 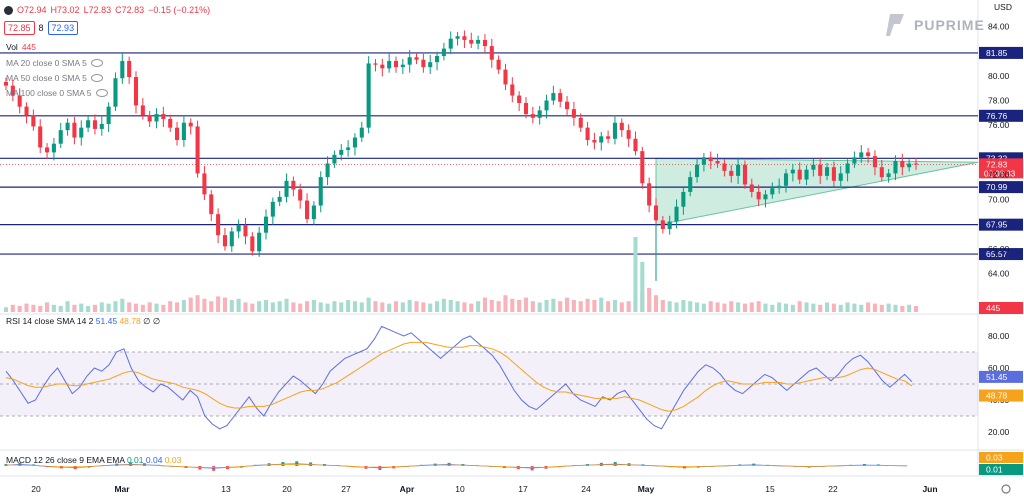 I want to click on brand-name: PUPRIME, so click(x=949, y=25).